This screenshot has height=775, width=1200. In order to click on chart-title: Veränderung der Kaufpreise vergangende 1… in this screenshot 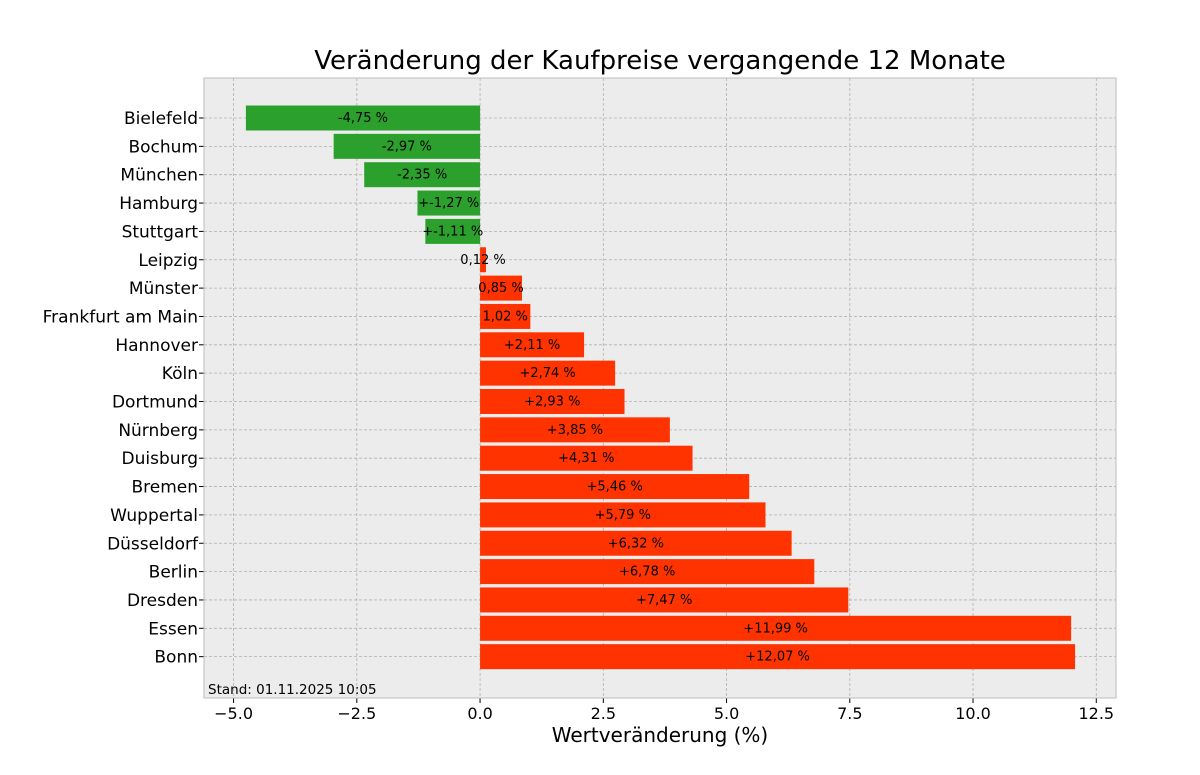, I will do `click(660, 61)`.